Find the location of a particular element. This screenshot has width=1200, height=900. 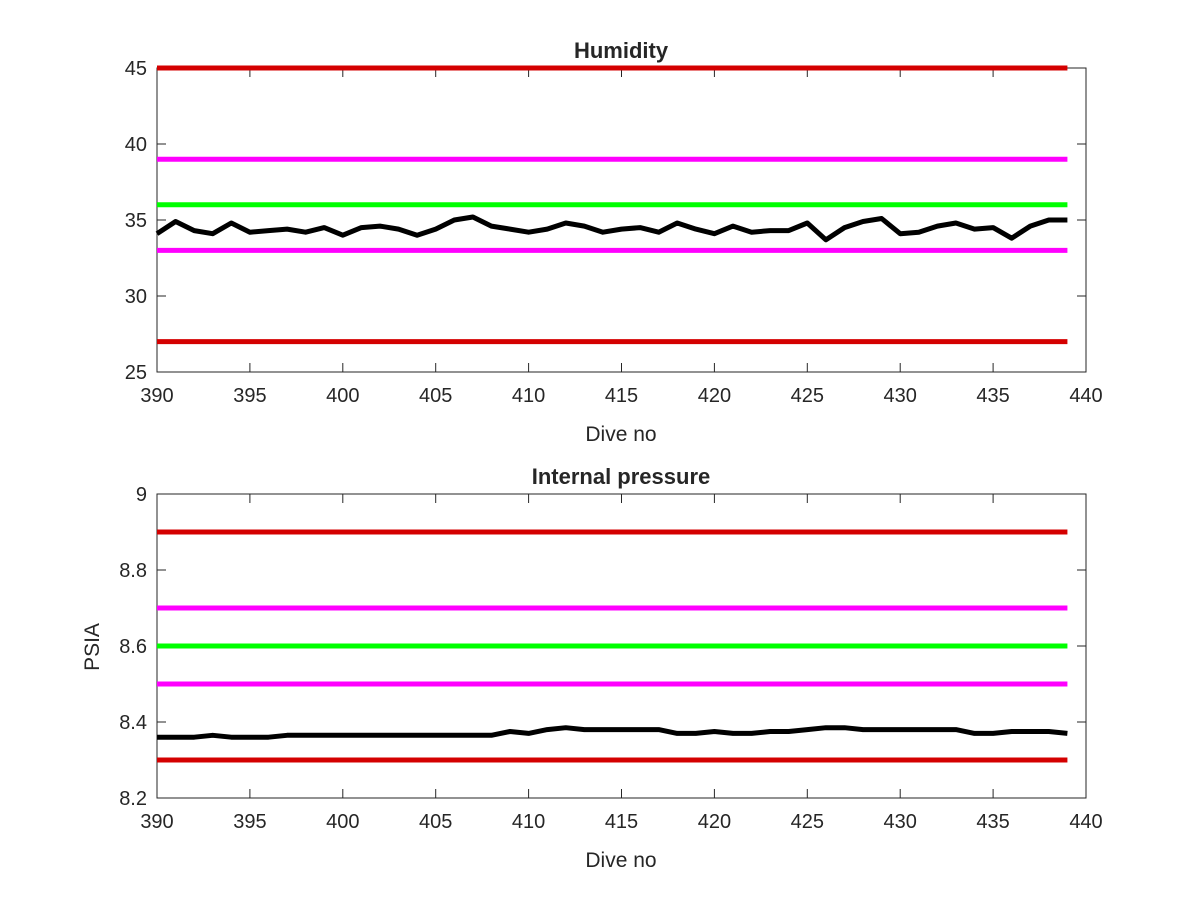

y-tick-label: 45 is located at coordinates (136, 69).